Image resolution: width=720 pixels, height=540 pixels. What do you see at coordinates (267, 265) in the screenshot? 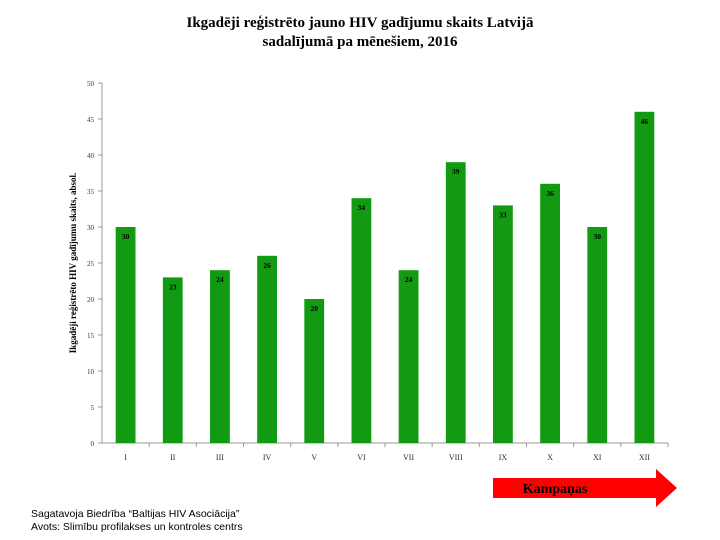
I see `bar-value-label: 26` at bounding box center [267, 265].